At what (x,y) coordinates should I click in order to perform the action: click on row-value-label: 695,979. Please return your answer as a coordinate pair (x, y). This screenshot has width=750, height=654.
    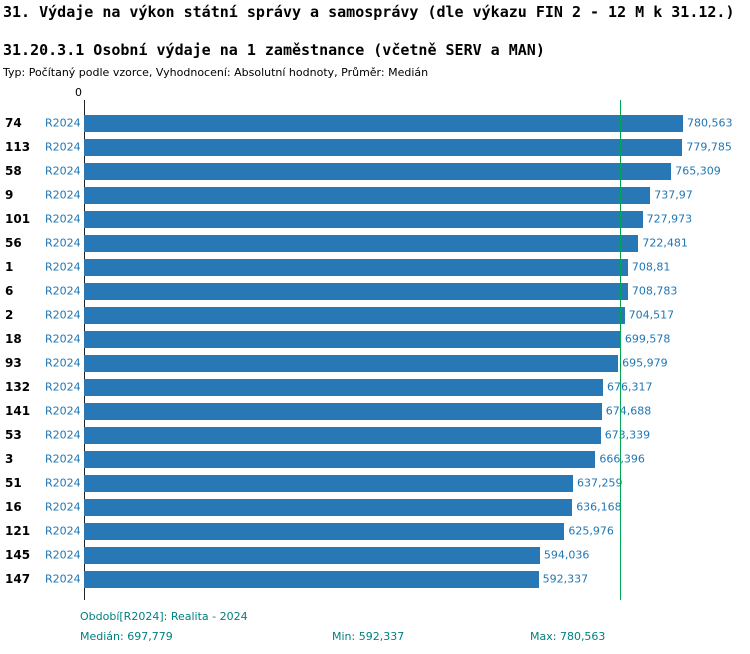
    Looking at the image, I should click on (645, 363).